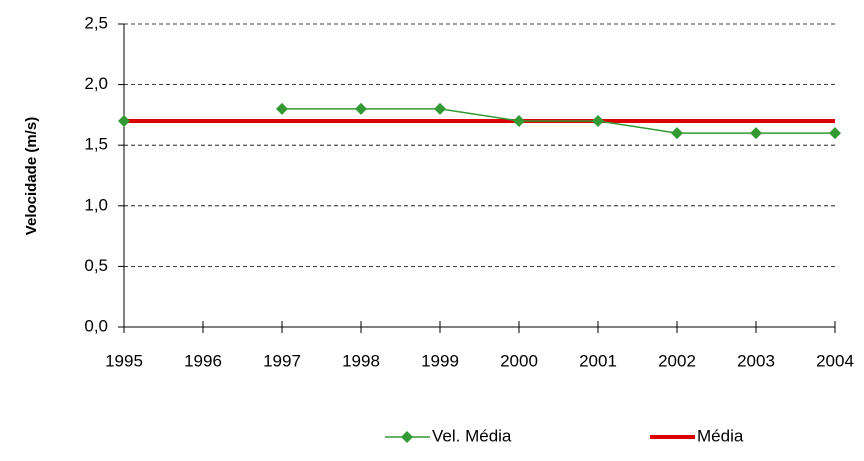  Describe the element at coordinates (835, 360) in the screenshot. I see `x-tick-label: 2004` at that location.